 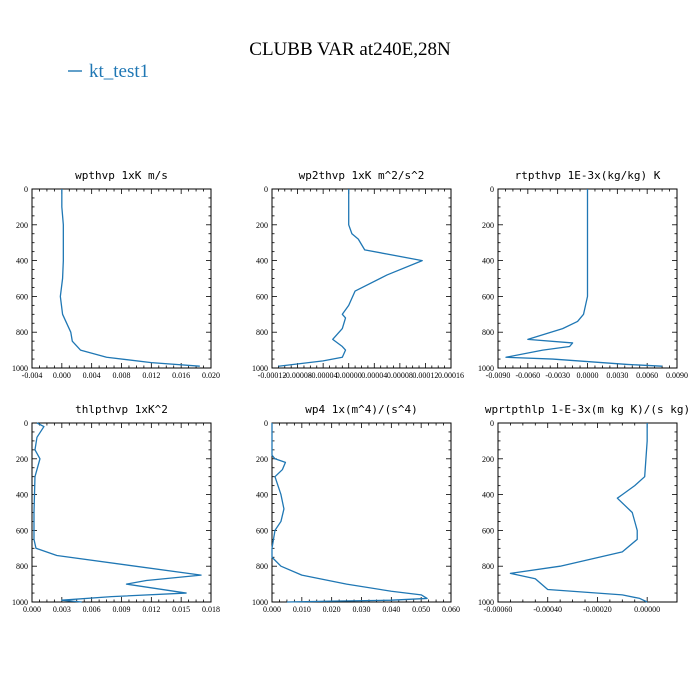 I want to click on plot-frame-thlpthvp, so click(x=121, y=512).